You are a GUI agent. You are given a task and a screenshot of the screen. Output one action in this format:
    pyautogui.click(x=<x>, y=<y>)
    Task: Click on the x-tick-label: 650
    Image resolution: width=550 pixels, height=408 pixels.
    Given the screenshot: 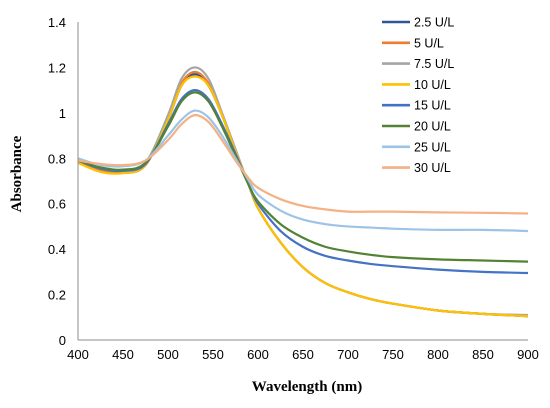 What is the action you would take?
    pyautogui.click(x=303, y=354)
    